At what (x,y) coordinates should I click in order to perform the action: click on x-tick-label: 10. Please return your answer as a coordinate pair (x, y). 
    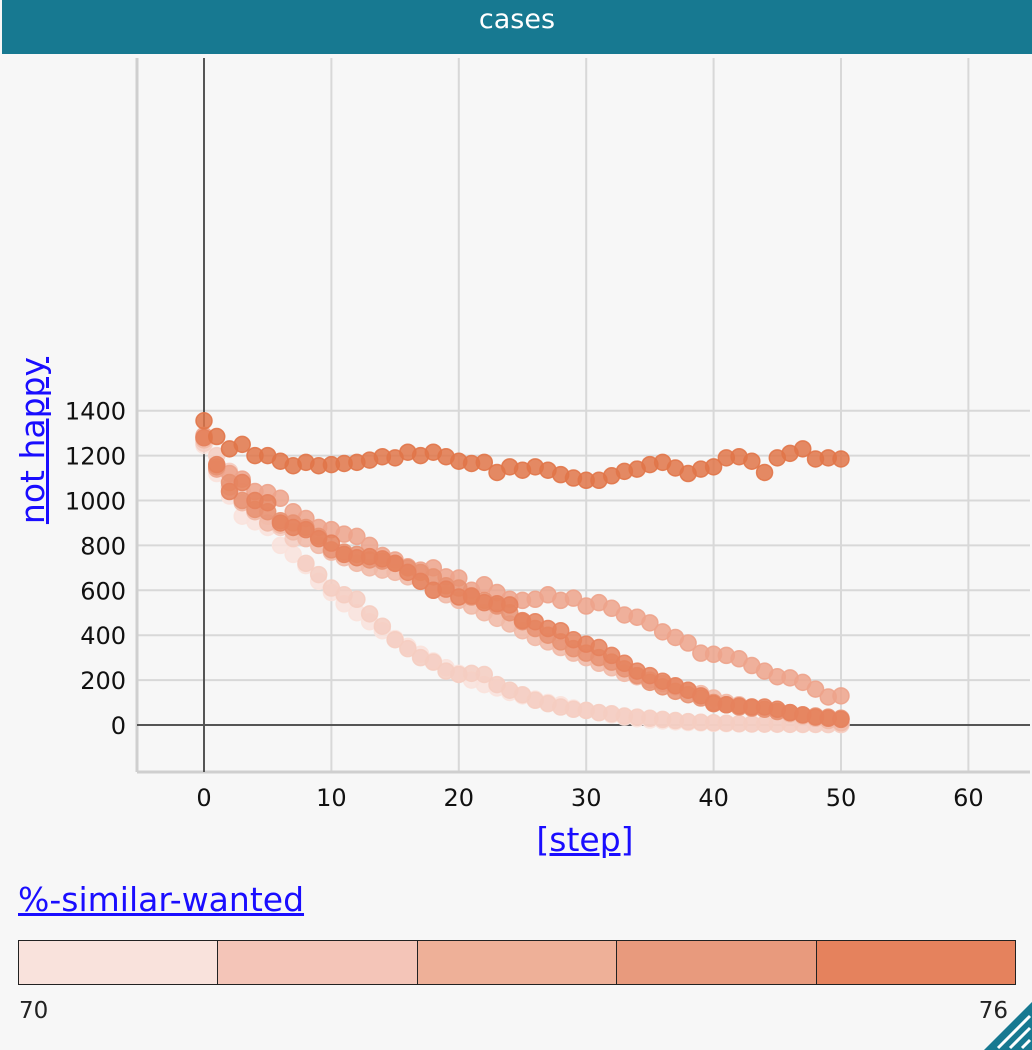
    Looking at the image, I should click on (331, 798).